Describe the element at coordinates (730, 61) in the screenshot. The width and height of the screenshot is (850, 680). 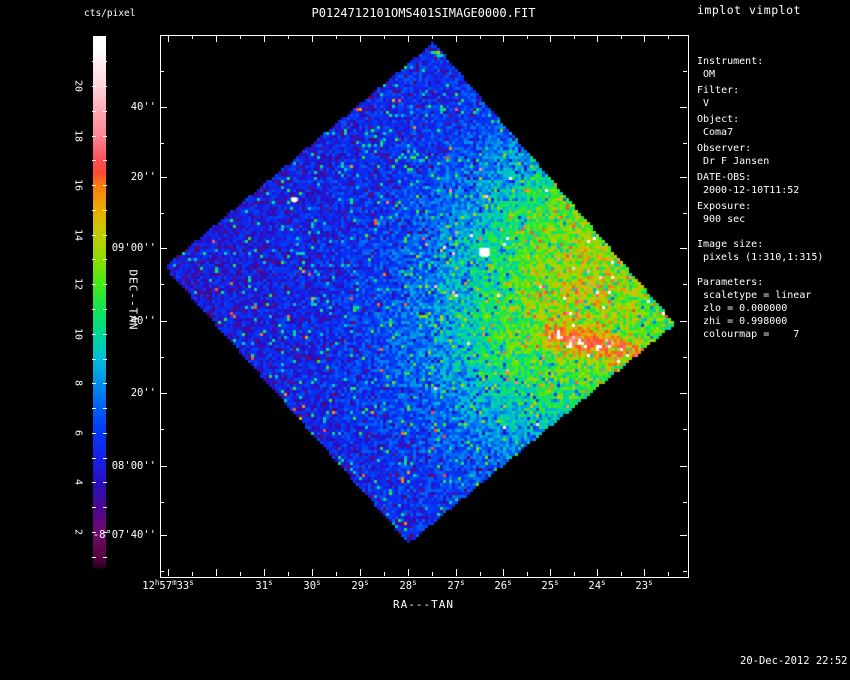
I see `field-label: Instrument:` at that location.